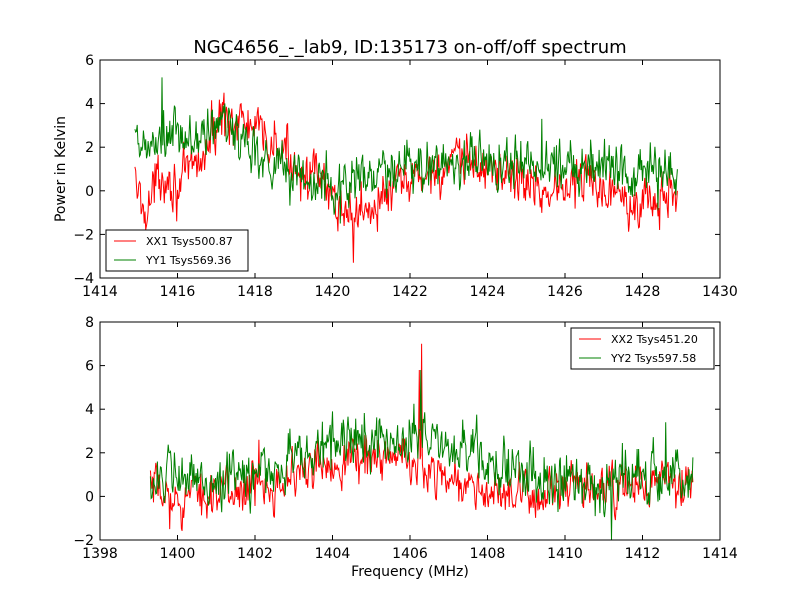  Describe the element at coordinates (410, 554) in the screenshot. I see `x-tick-label: 1406` at that location.